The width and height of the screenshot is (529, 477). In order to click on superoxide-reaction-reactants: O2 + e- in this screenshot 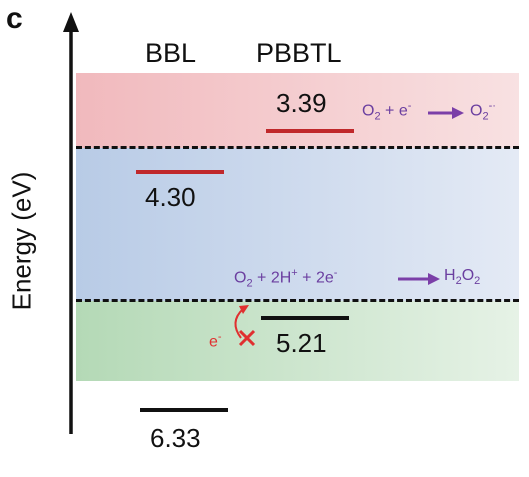, I will do `click(386, 111)`.